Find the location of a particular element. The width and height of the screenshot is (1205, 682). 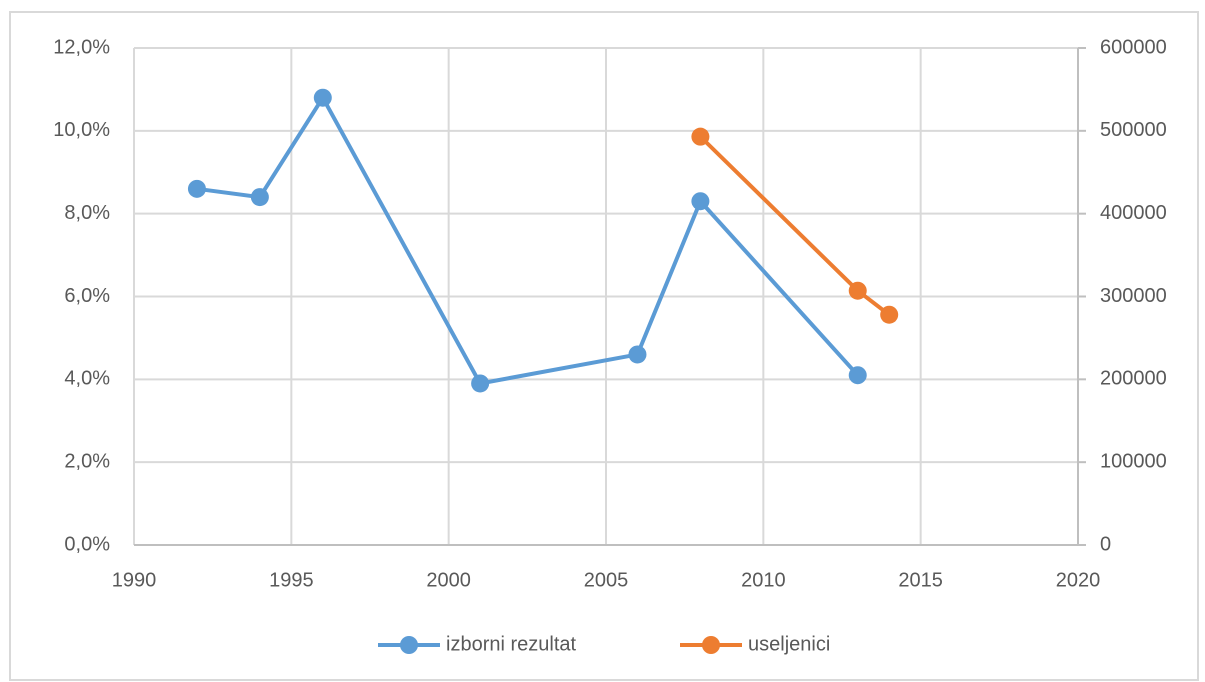

x-tick-label: 2015 is located at coordinates (920, 580).